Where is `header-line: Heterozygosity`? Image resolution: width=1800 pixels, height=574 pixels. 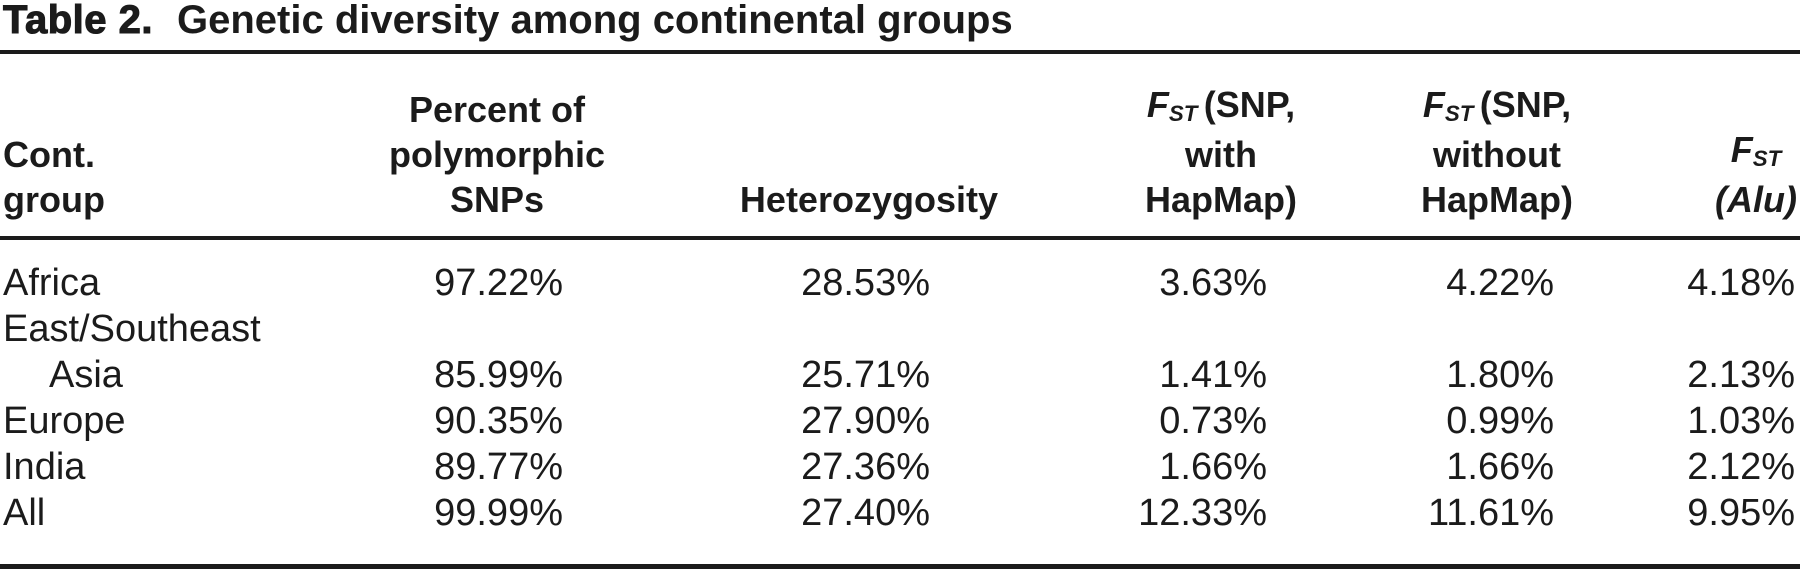 header-line: Heterozygosity is located at coordinates (868, 199).